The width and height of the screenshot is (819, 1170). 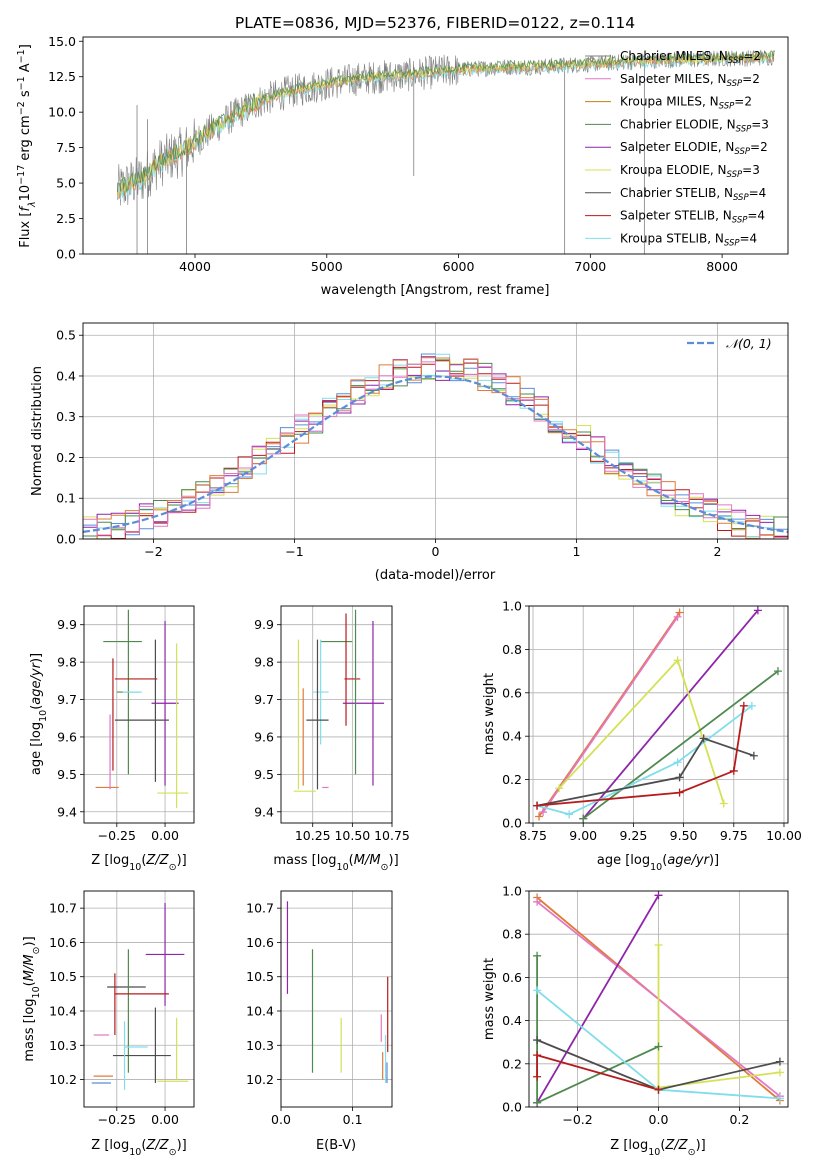 I want to click on spectrum-xtick-label: 7000, so click(x=590, y=266).